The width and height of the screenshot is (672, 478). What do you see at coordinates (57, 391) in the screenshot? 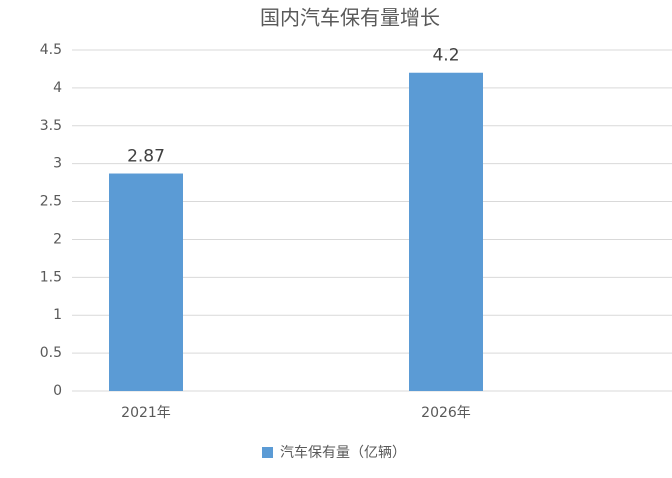
I see `y-tick-label: 0` at bounding box center [57, 391].